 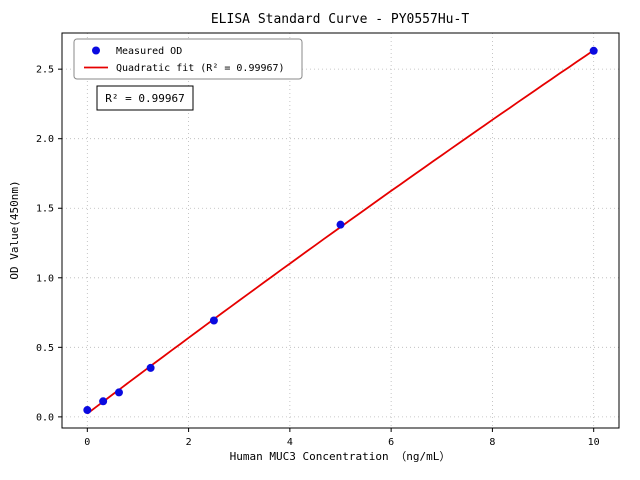 I want to click on legend: Measured OD Quadratic fit (R² = 0.99967), so click(x=188, y=59).